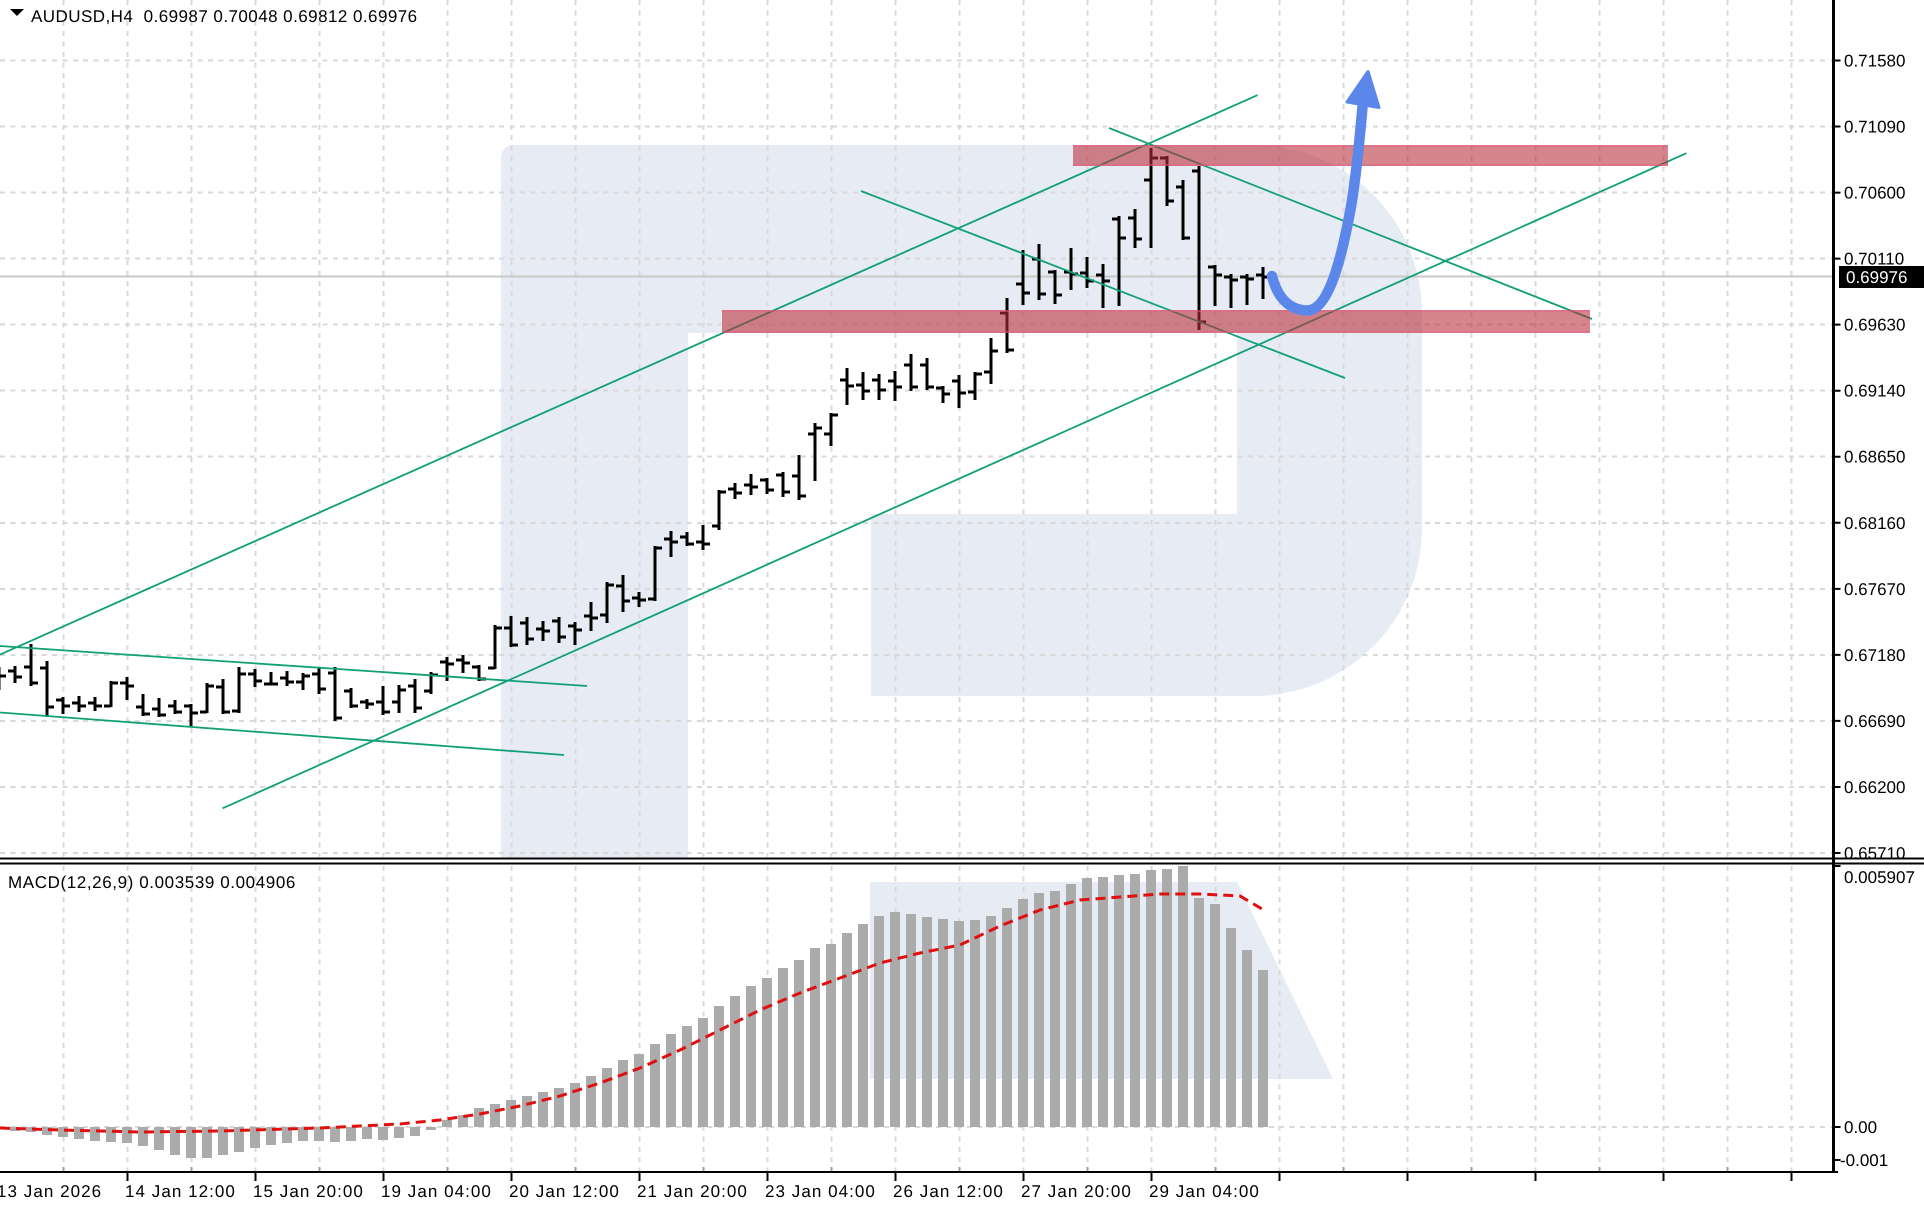 This screenshot has height=1212, width=1924. I want to click on svg-text: 0.67670, so click(1874, 589).